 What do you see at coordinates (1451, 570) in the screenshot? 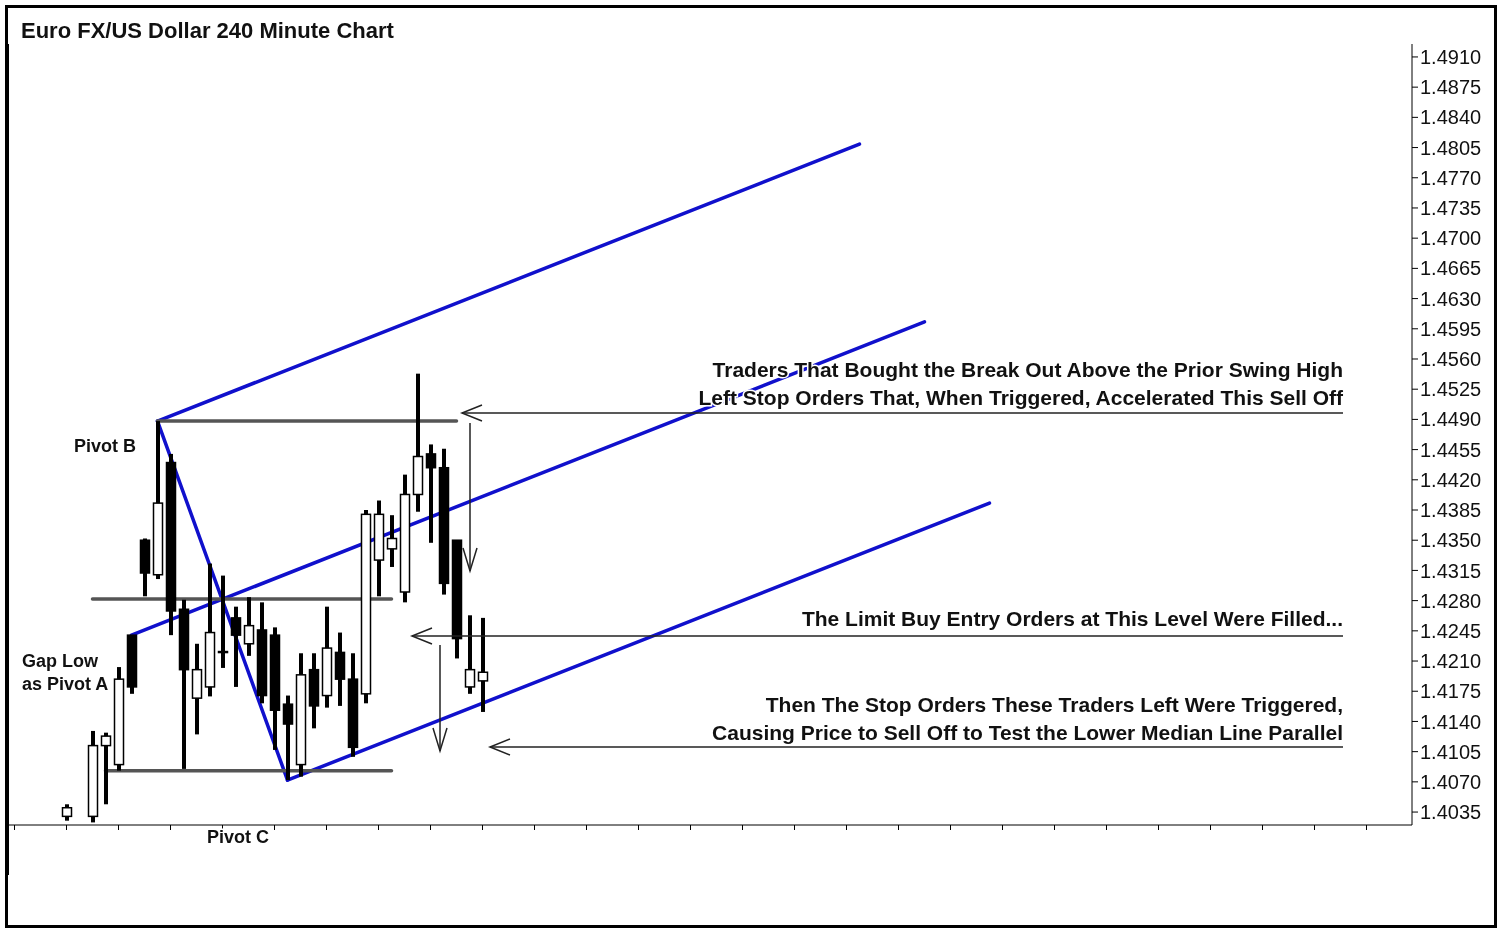
I see `y-tick-label: 1.4315` at bounding box center [1451, 570].